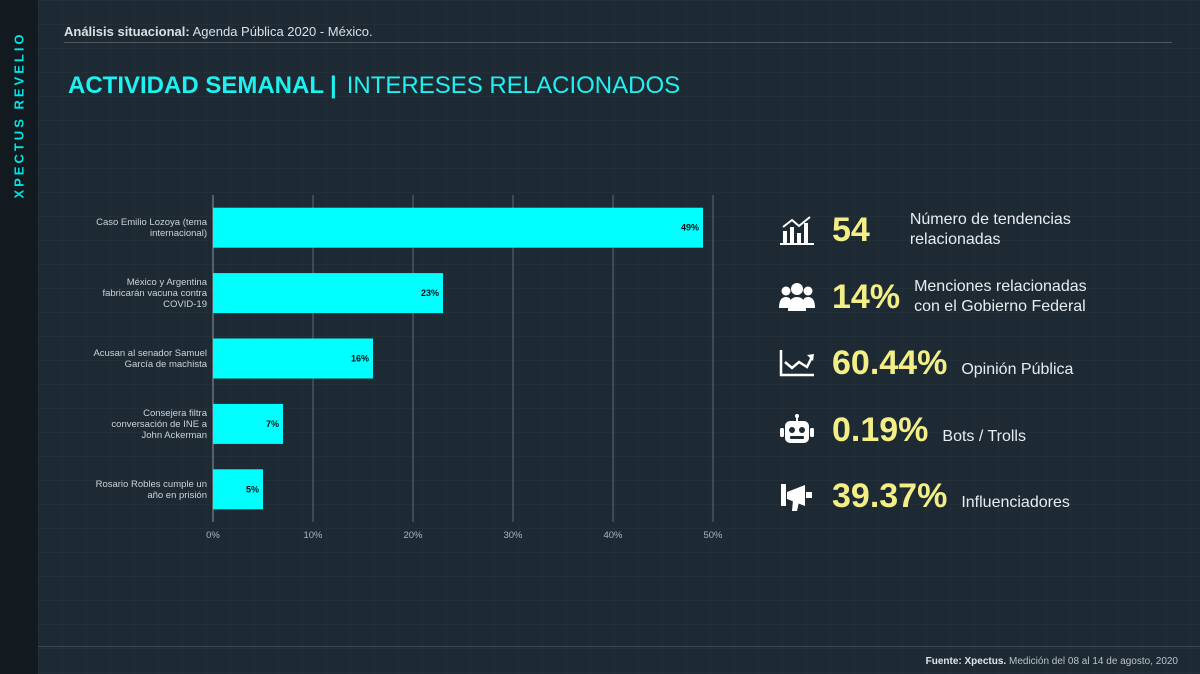 The height and width of the screenshot is (674, 1200). Describe the element at coordinates (890, 495) in the screenshot. I see `kpi-value: 39.37%` at that location.